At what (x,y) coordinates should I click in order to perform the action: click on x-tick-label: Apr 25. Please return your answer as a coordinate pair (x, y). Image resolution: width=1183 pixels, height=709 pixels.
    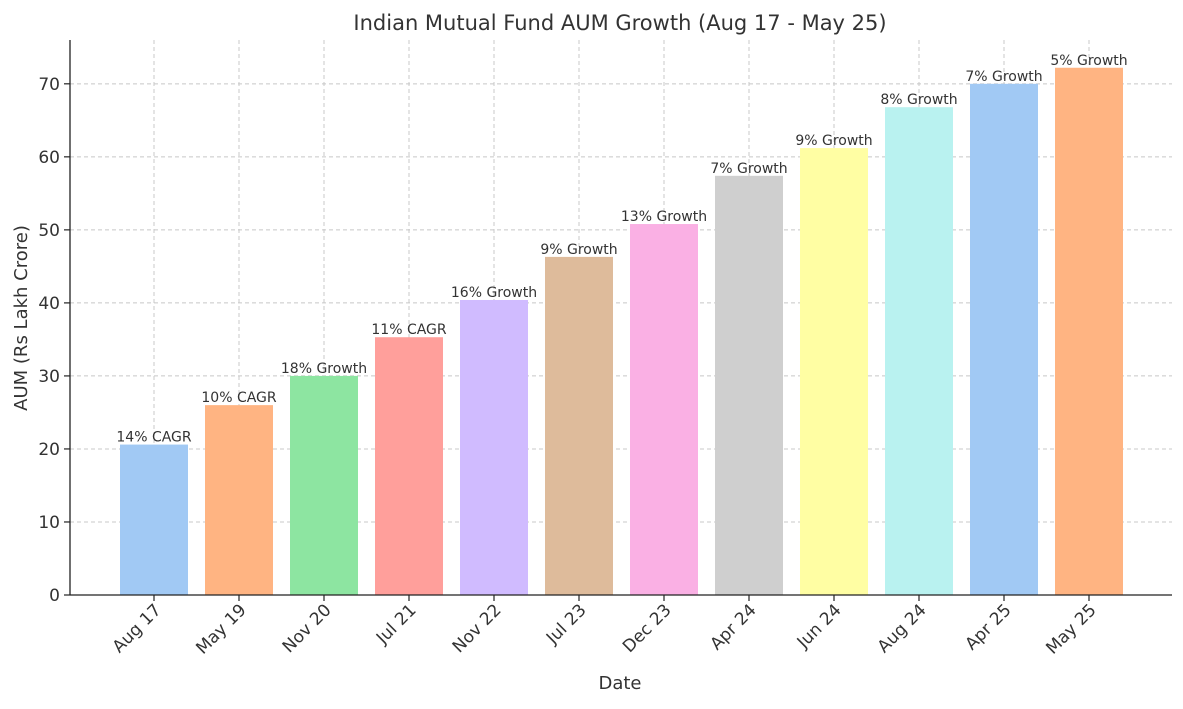
    Looking at the image, I should click on (988, 627).